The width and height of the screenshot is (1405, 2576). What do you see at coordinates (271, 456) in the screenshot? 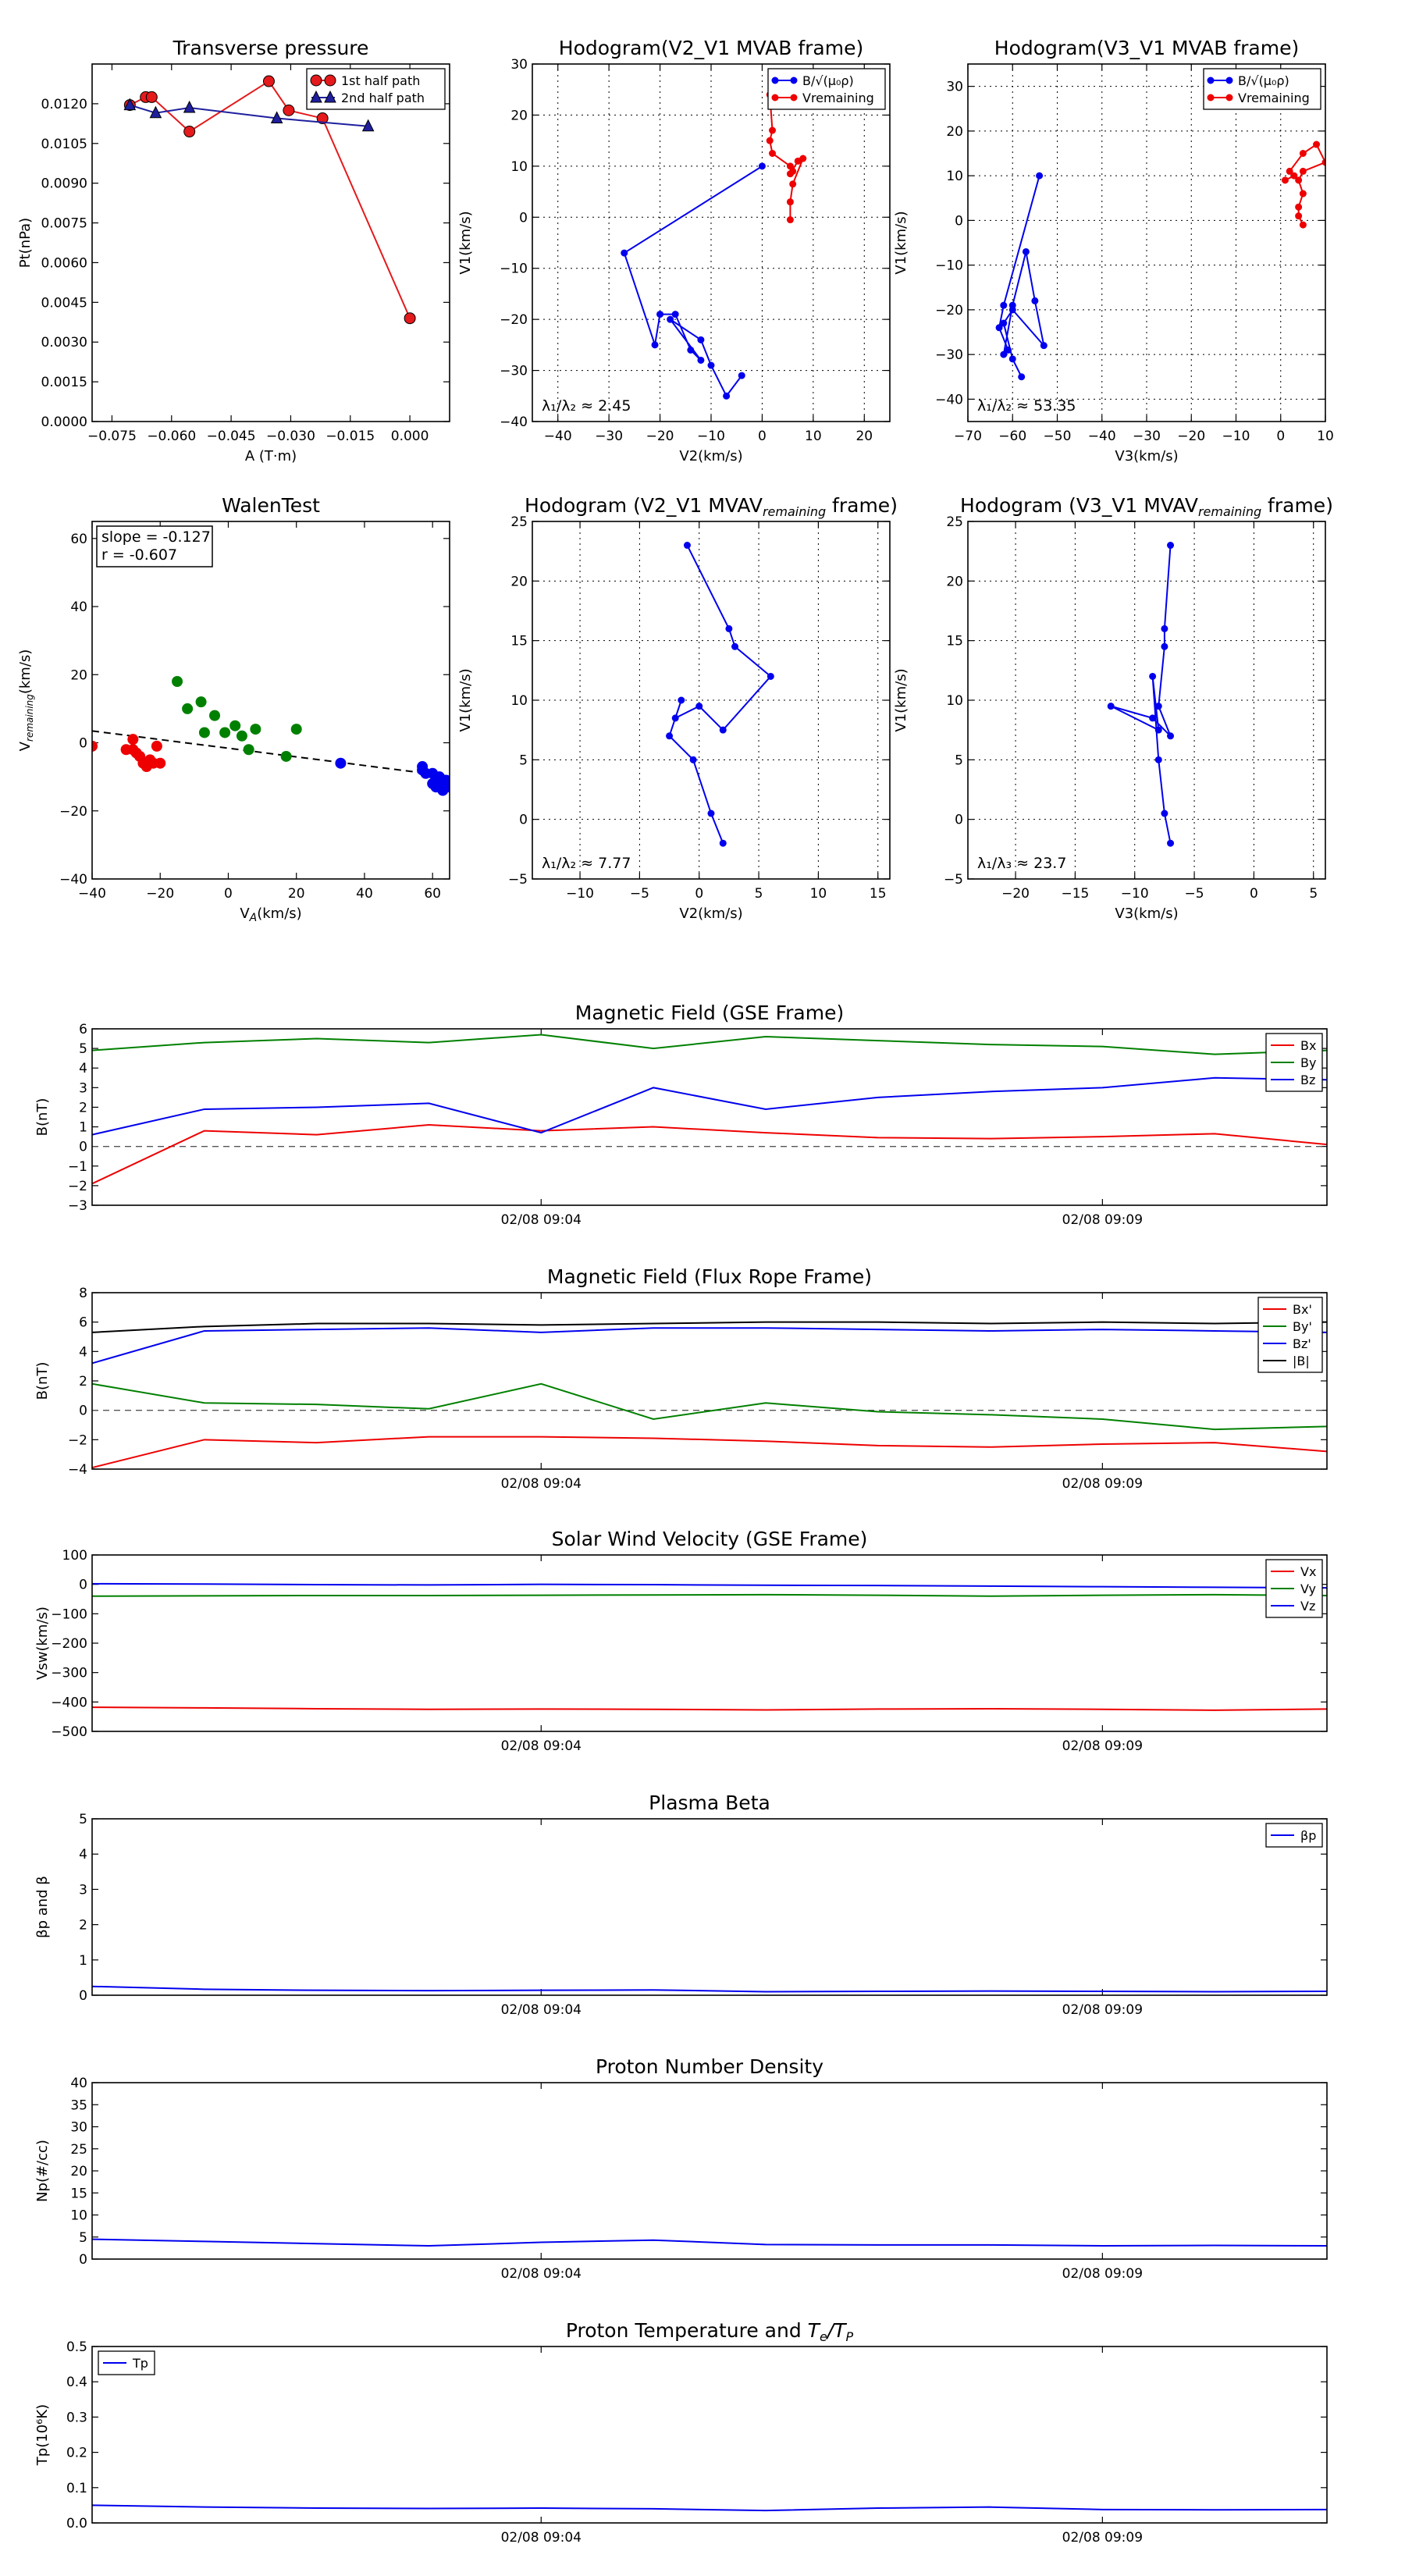
I see `x-axis-label: A (T·m)` at bounding box center [271, 456].